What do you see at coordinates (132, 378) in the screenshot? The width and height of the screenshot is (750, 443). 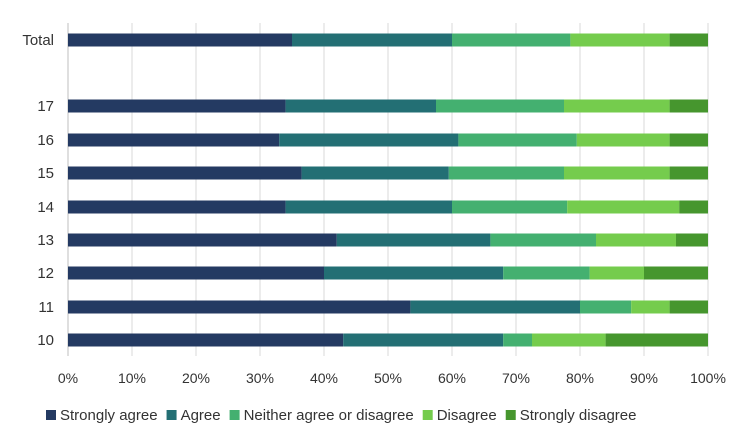 I see `x-tick-label: 10%` at bounding box center [132, 378].